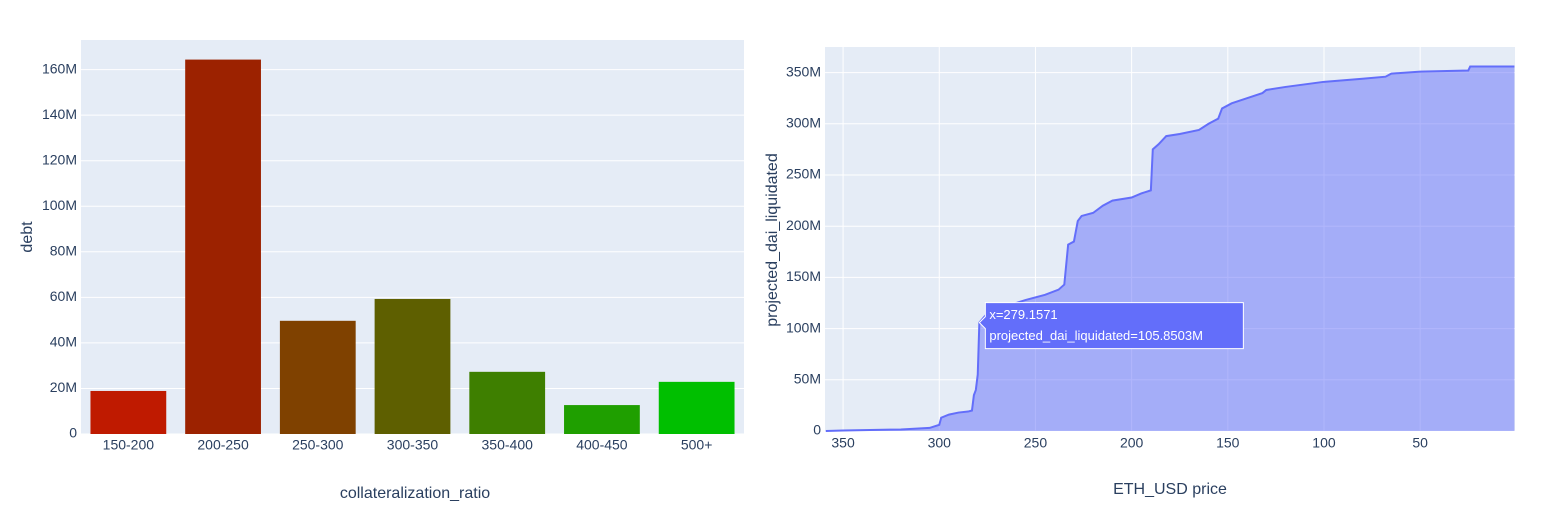 This screenshot has height=528, width=1546. I want to click on y-tick-label: 350M, so click(803, 71).